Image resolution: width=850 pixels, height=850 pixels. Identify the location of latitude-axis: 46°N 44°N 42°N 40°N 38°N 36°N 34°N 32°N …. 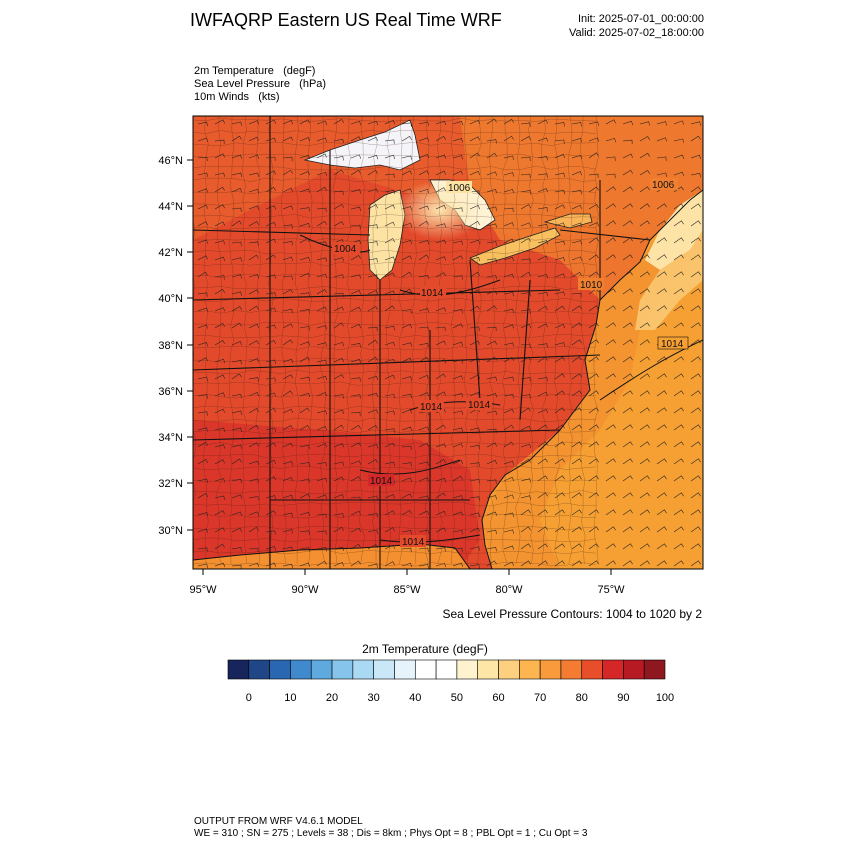
(175, 346).